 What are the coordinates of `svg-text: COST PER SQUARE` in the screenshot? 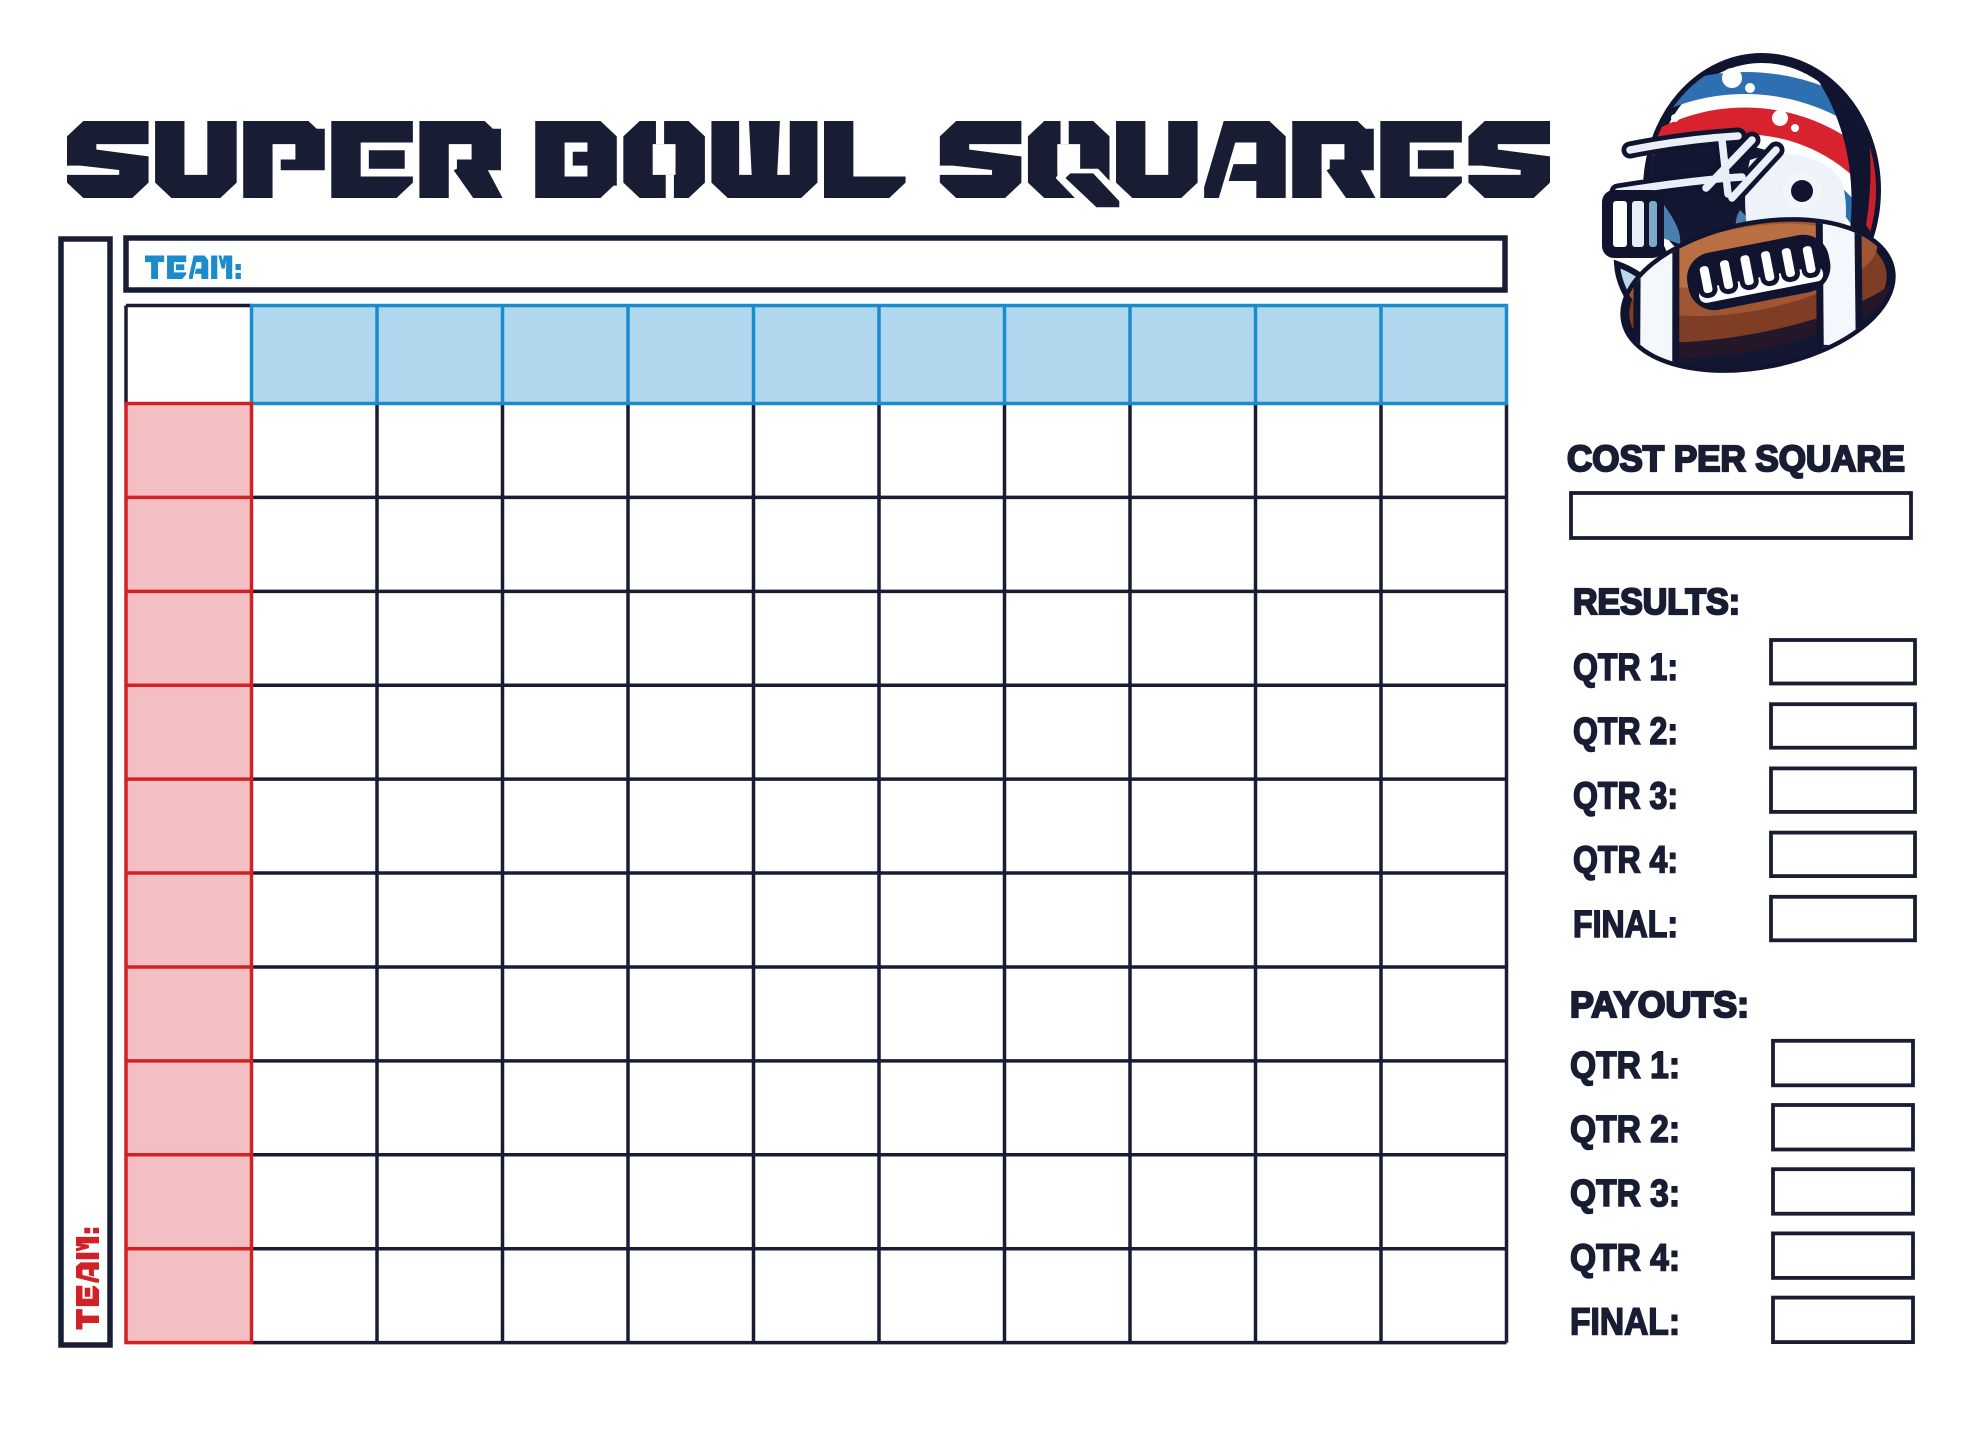 It's located at (1736, 458).